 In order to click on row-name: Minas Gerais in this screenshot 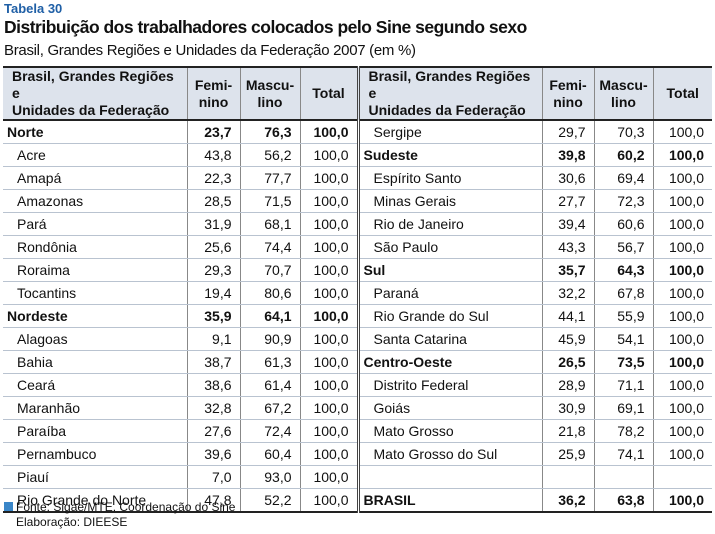, I will do `click(449, 201)`.